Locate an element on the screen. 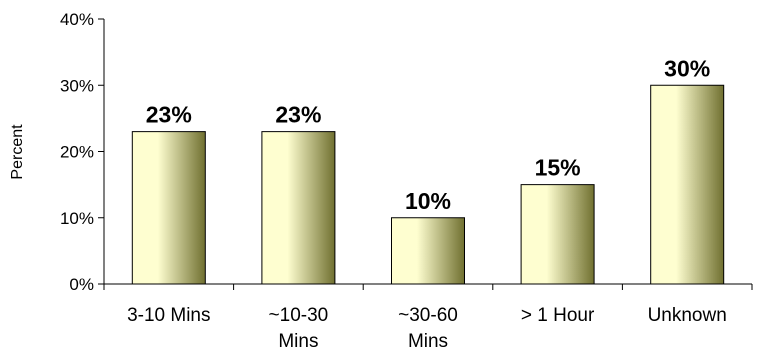 The height and width of the screenshot is (362, 757). x-tick-label: 3-10 Mins is located at coordinates (168, 315).